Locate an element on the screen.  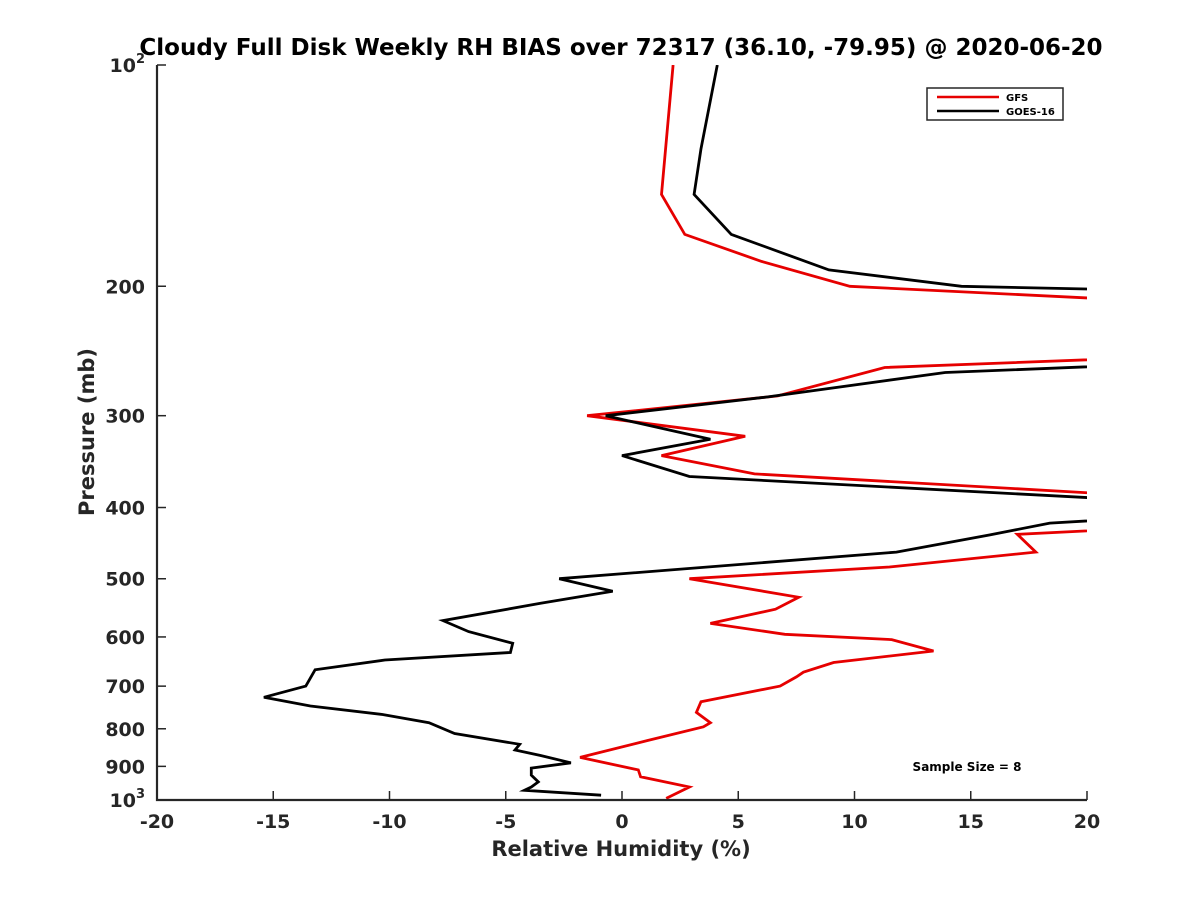
x-tick-label: 20 is located at coordinates (1087, 822).